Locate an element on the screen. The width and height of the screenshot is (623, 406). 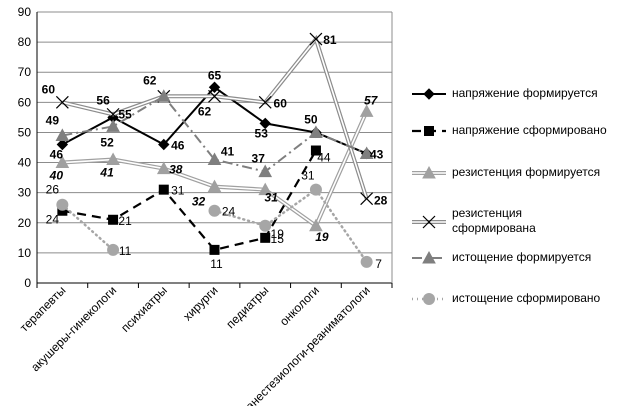
y-tick-label: 30 is located at coordinates (25, 193).